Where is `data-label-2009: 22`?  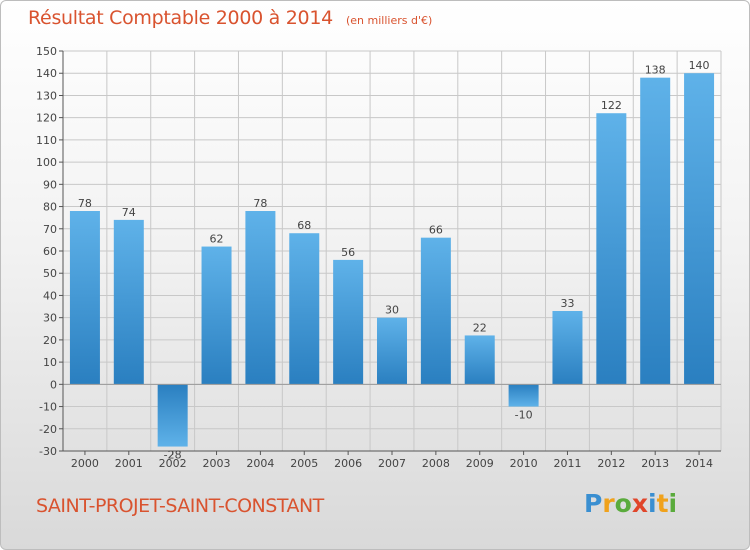 data-label-2009: 22 is located at coordinates (480, 327).